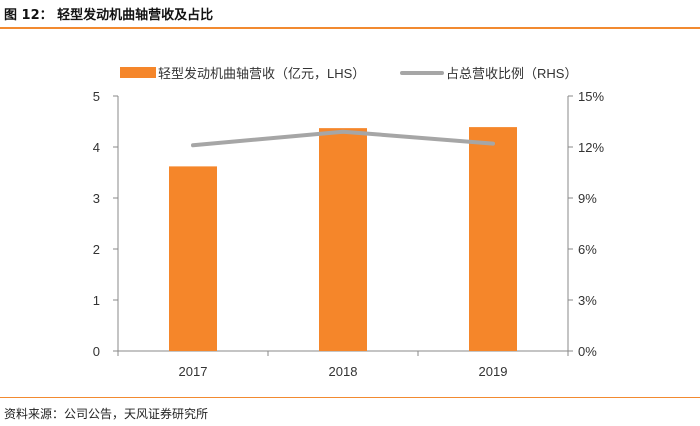 The width and height of the screenshot is (700, 426). What do you see at coordinates (343, 138) in the screenshot?
I see `line-series` at bounding box center [343, 138].